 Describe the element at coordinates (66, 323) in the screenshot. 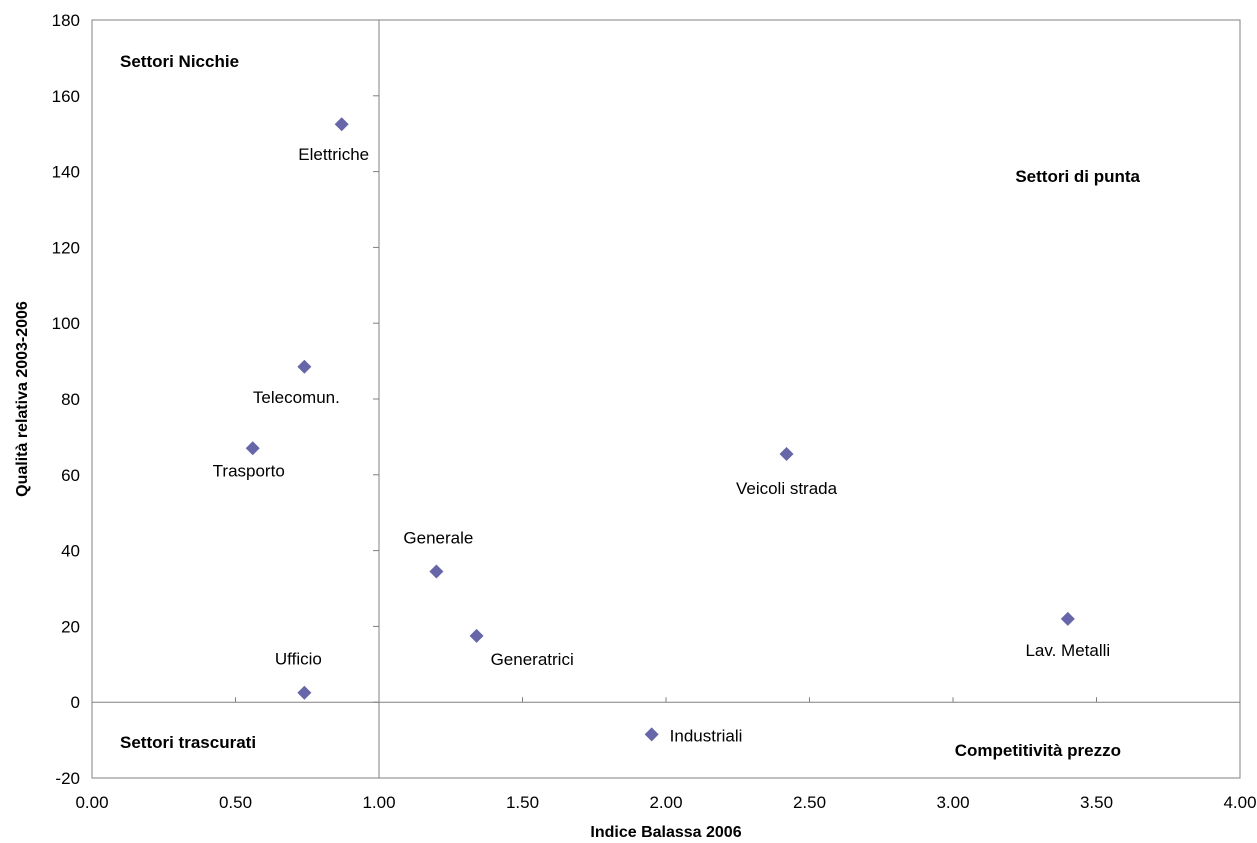

I see `y-tick-label: 100` at that location.